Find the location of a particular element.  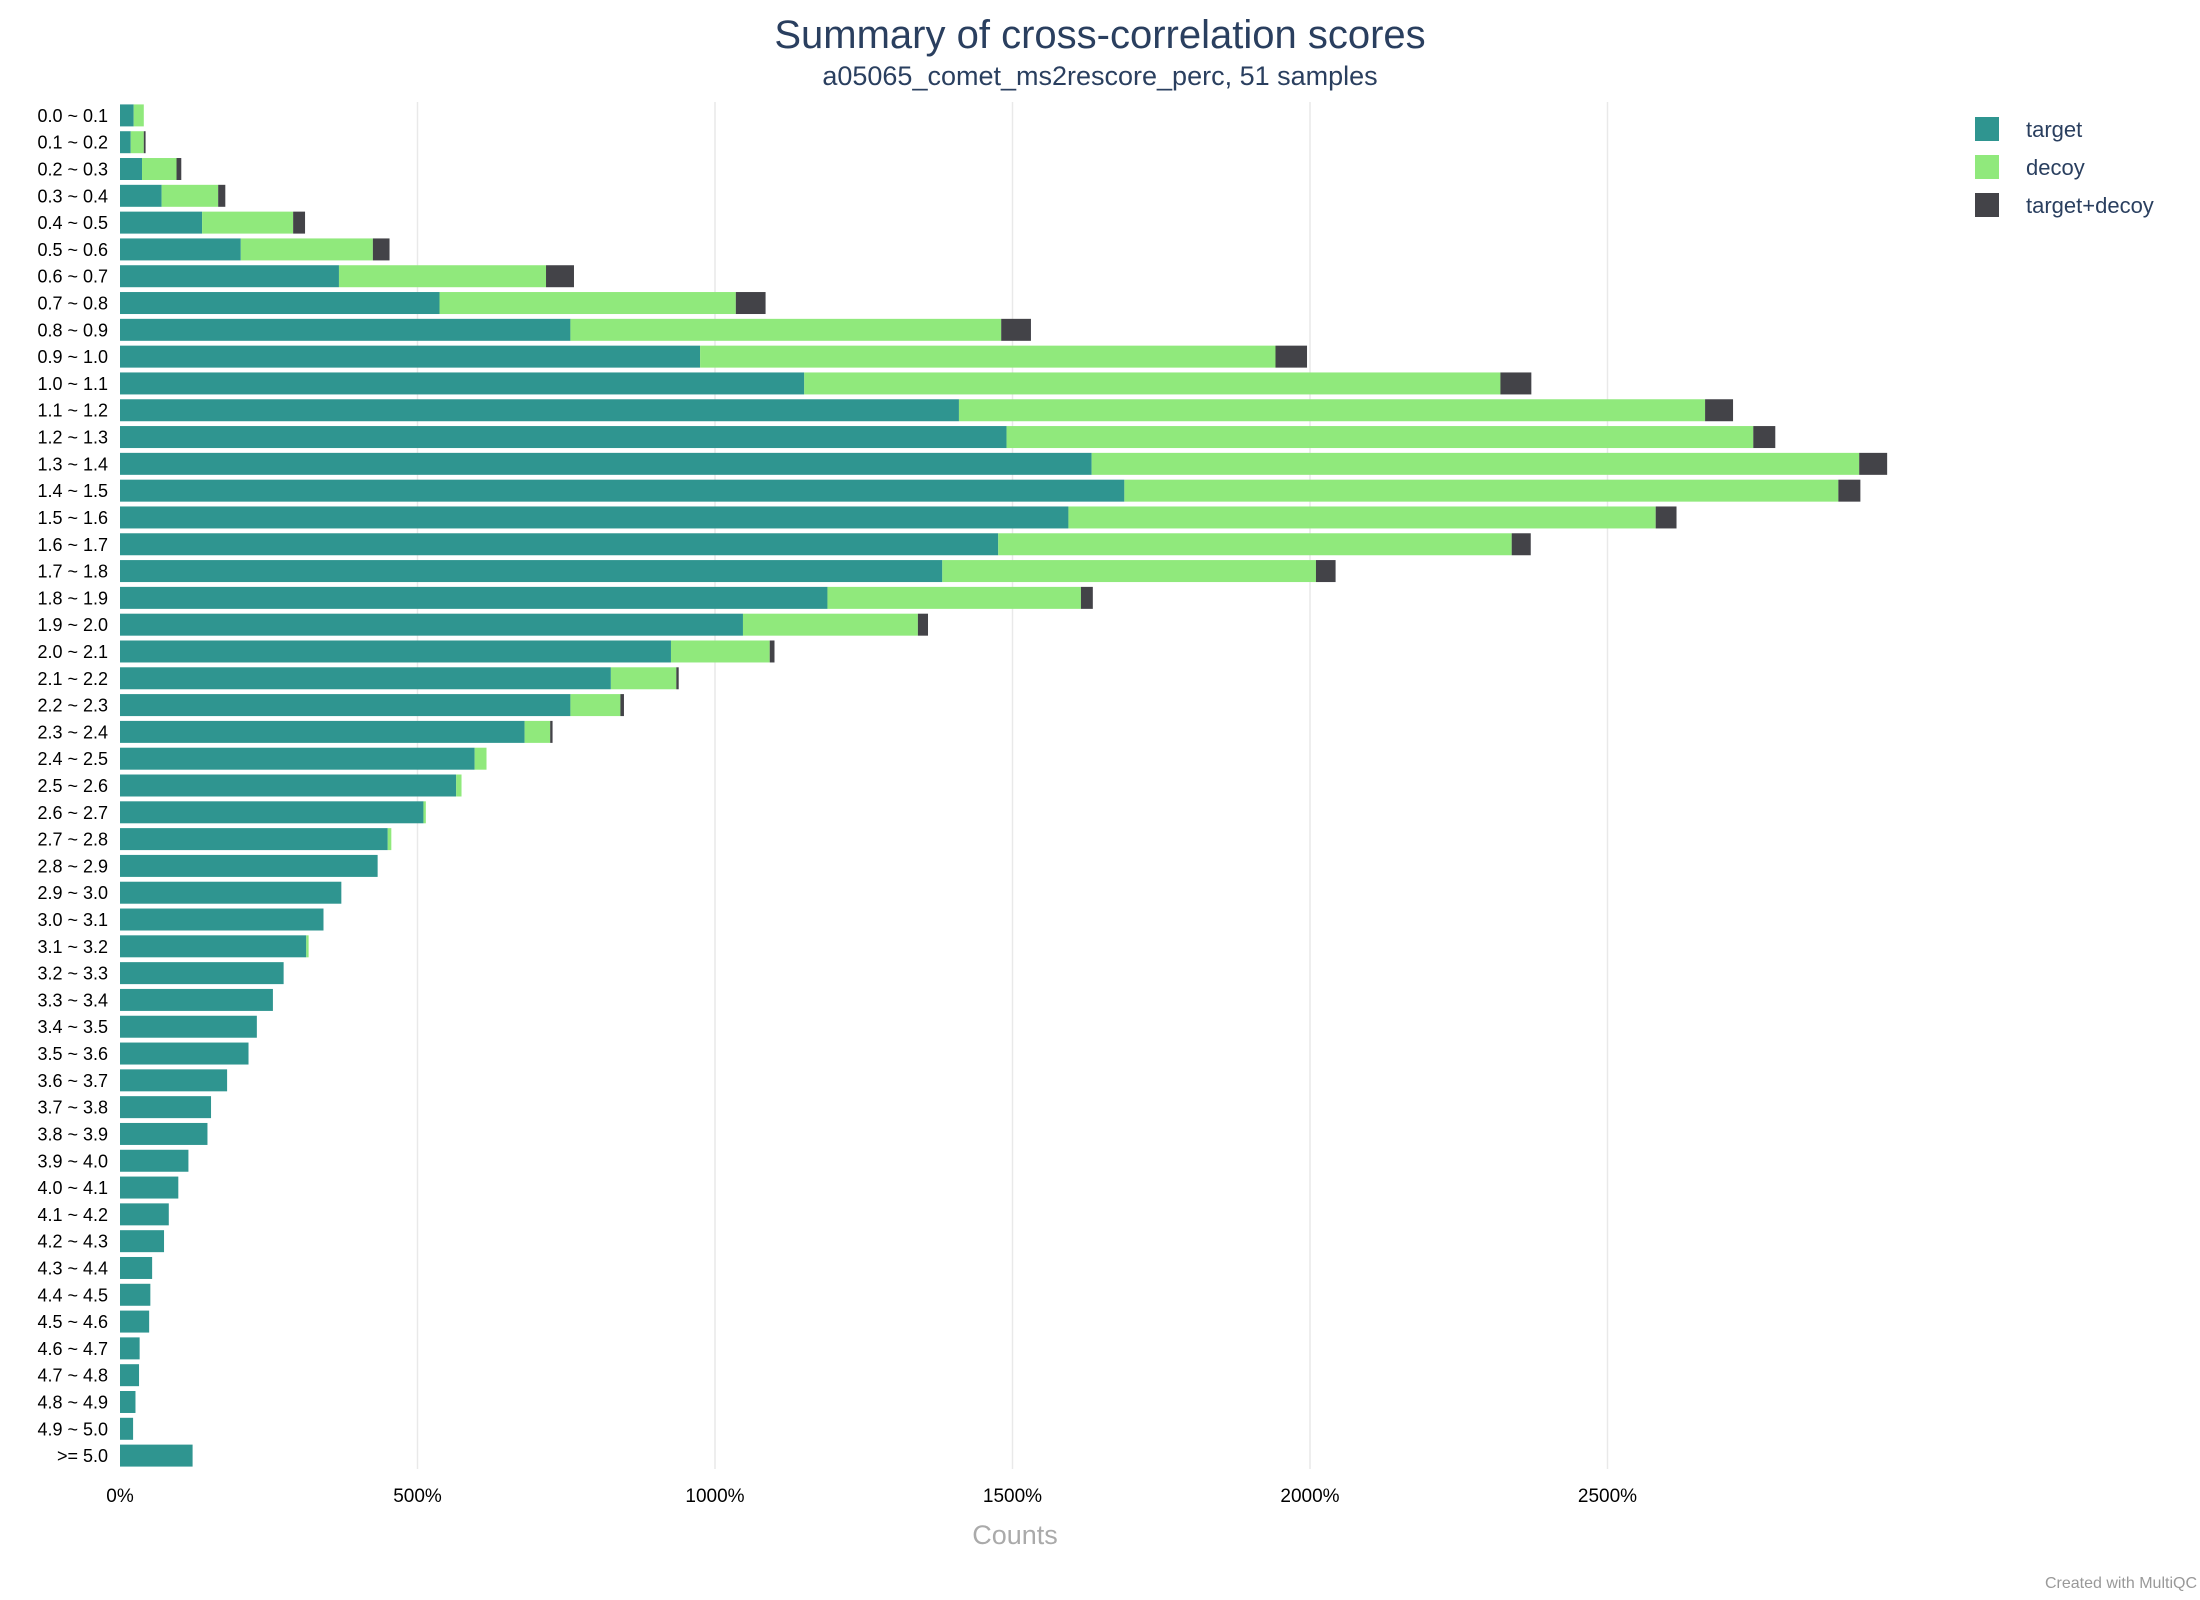

legend-label: decoy is located at coordinates (2055, 167).